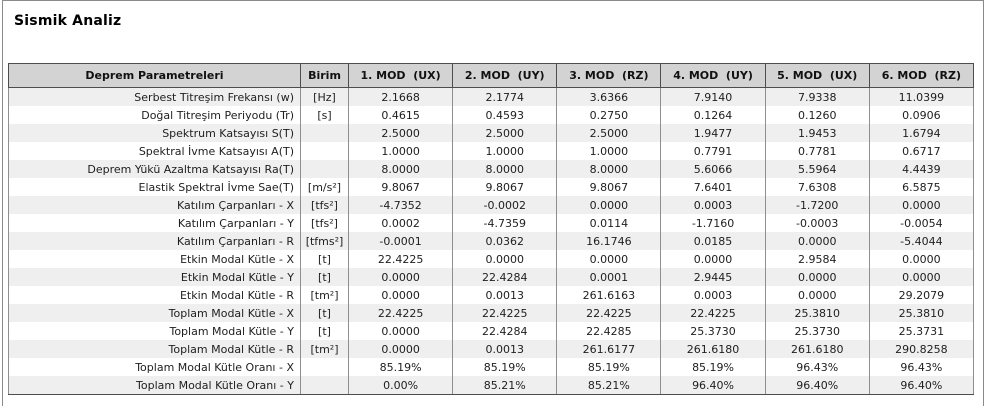  I want to click on mode-5-value: 7.6308, so click(817, 187).